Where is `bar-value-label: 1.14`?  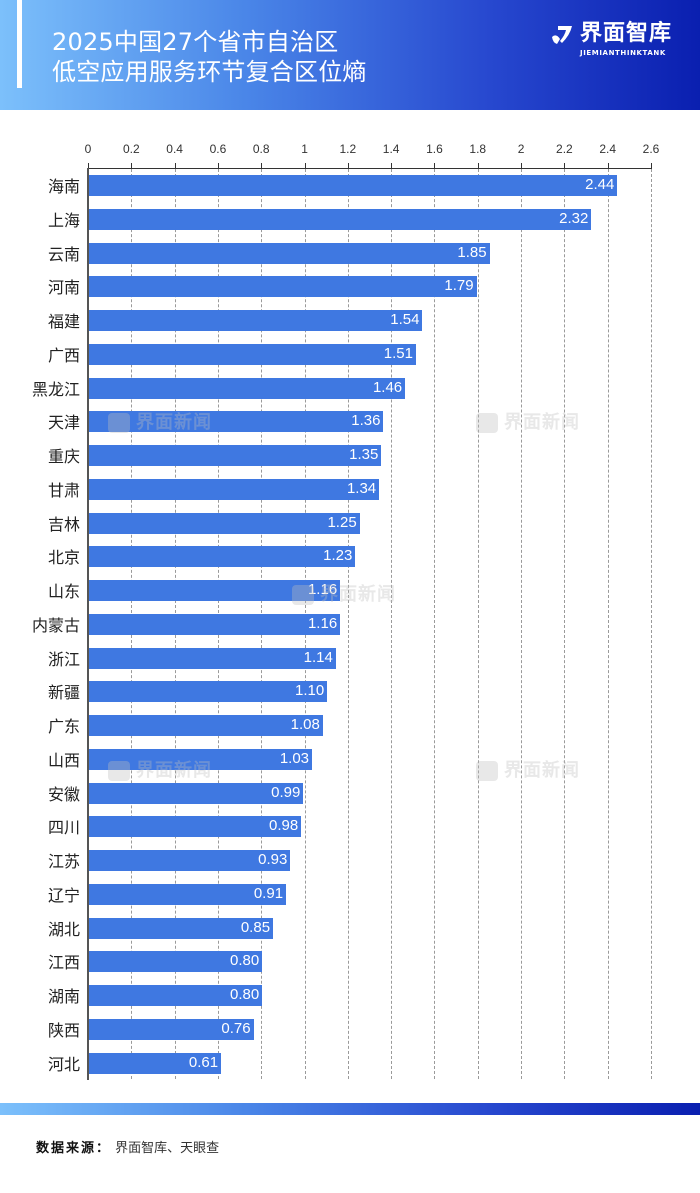
bar-value-label: 1.14 is located at coordinates (318, 657).